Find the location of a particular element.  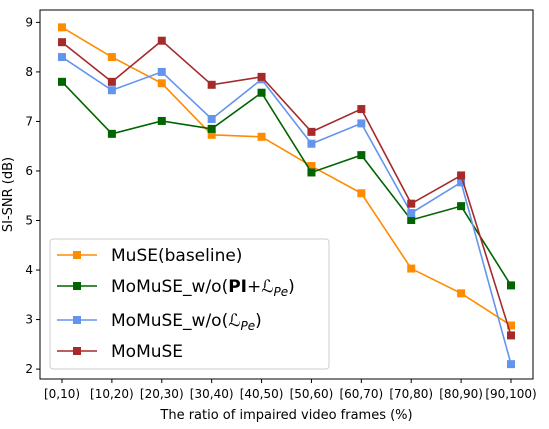

x-tick-label: [70,80) is located at coordinates (411, 394).